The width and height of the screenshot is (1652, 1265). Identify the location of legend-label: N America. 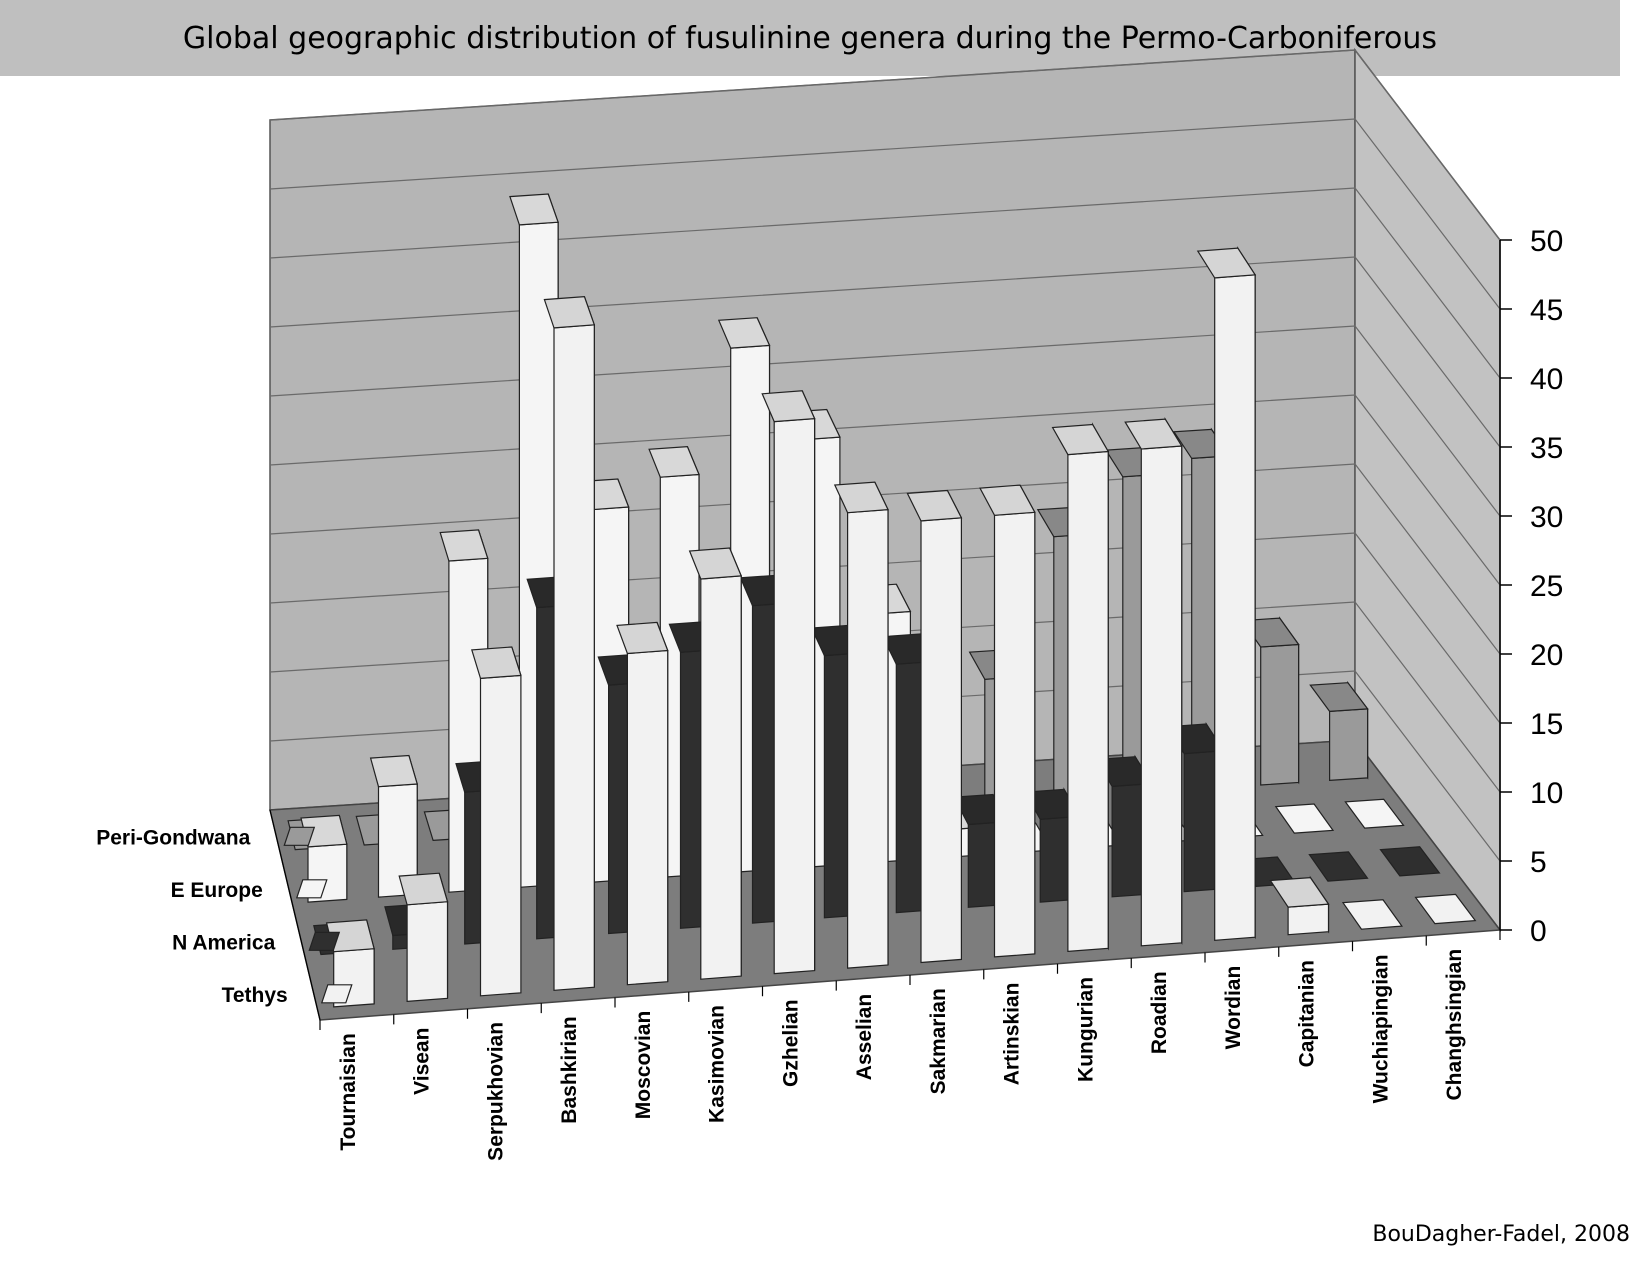
(223, 942).